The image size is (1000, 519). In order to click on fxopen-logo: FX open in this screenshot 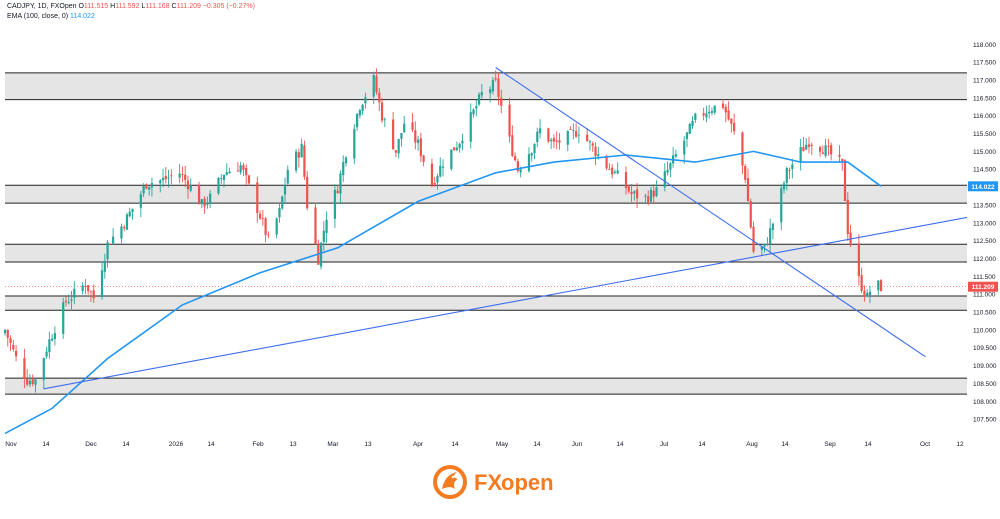, I will do `click(505, 482)`.